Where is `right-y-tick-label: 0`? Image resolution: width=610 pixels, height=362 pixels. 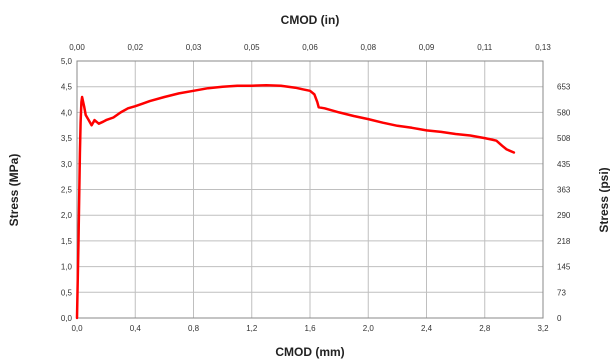 right-y-tick-label: 0 is located at coordinates (559, 318).